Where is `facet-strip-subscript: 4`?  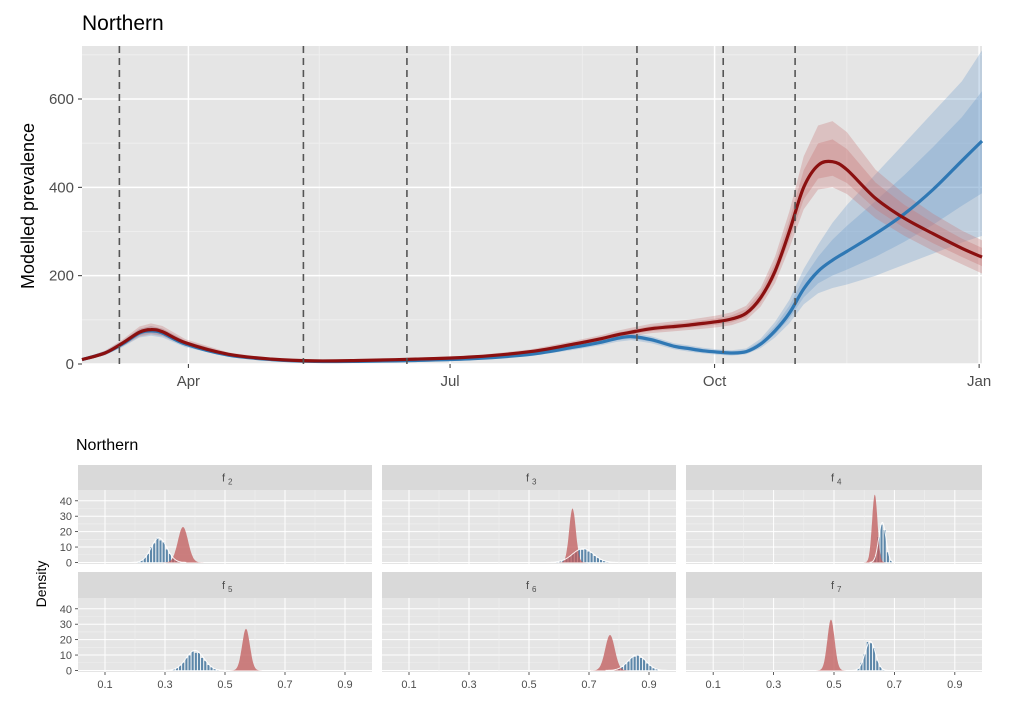 facet-strip-subscript: 4 is located at coordinates (839, 482).